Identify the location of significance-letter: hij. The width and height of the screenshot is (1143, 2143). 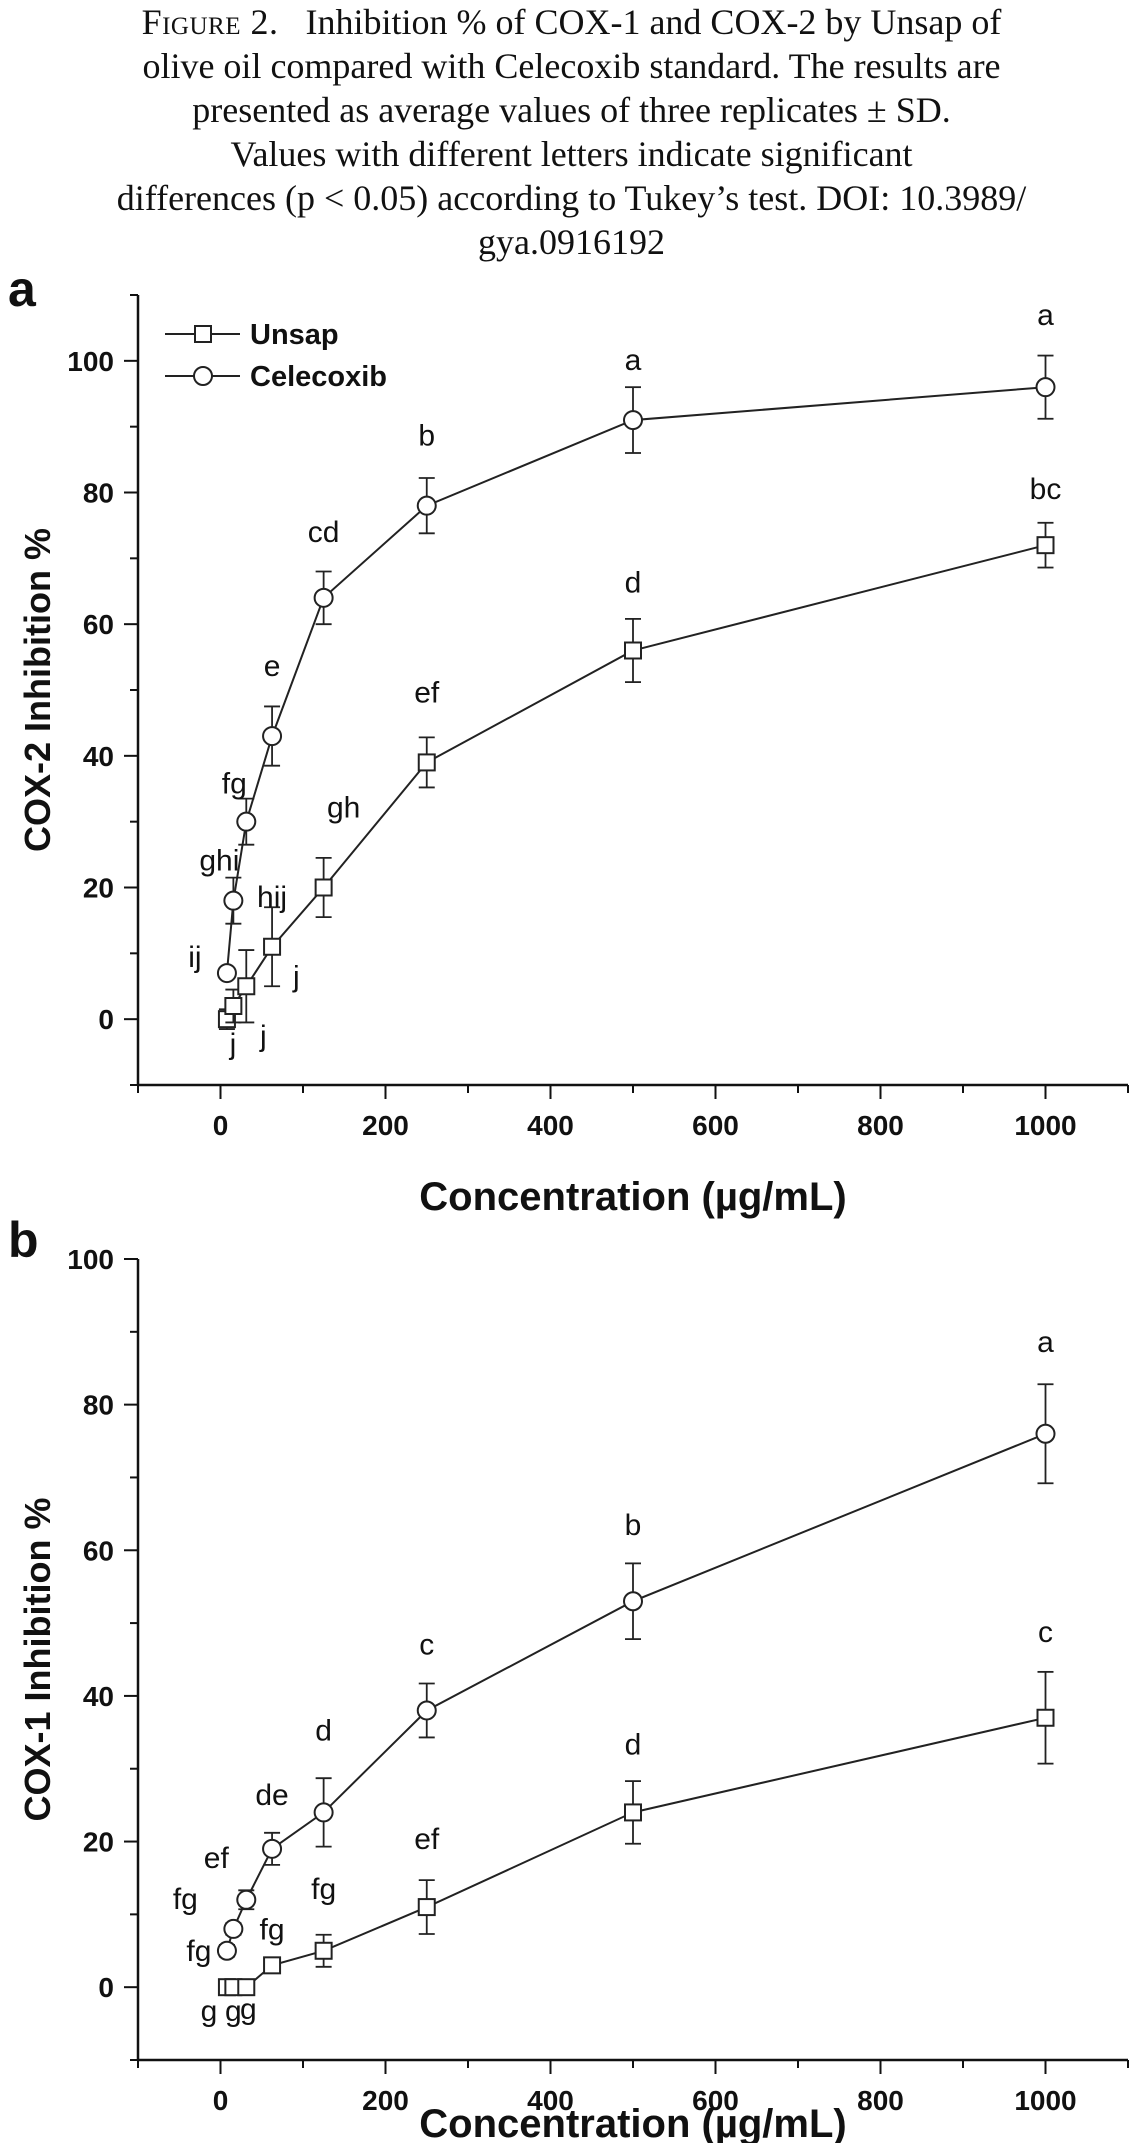
(272, 897).